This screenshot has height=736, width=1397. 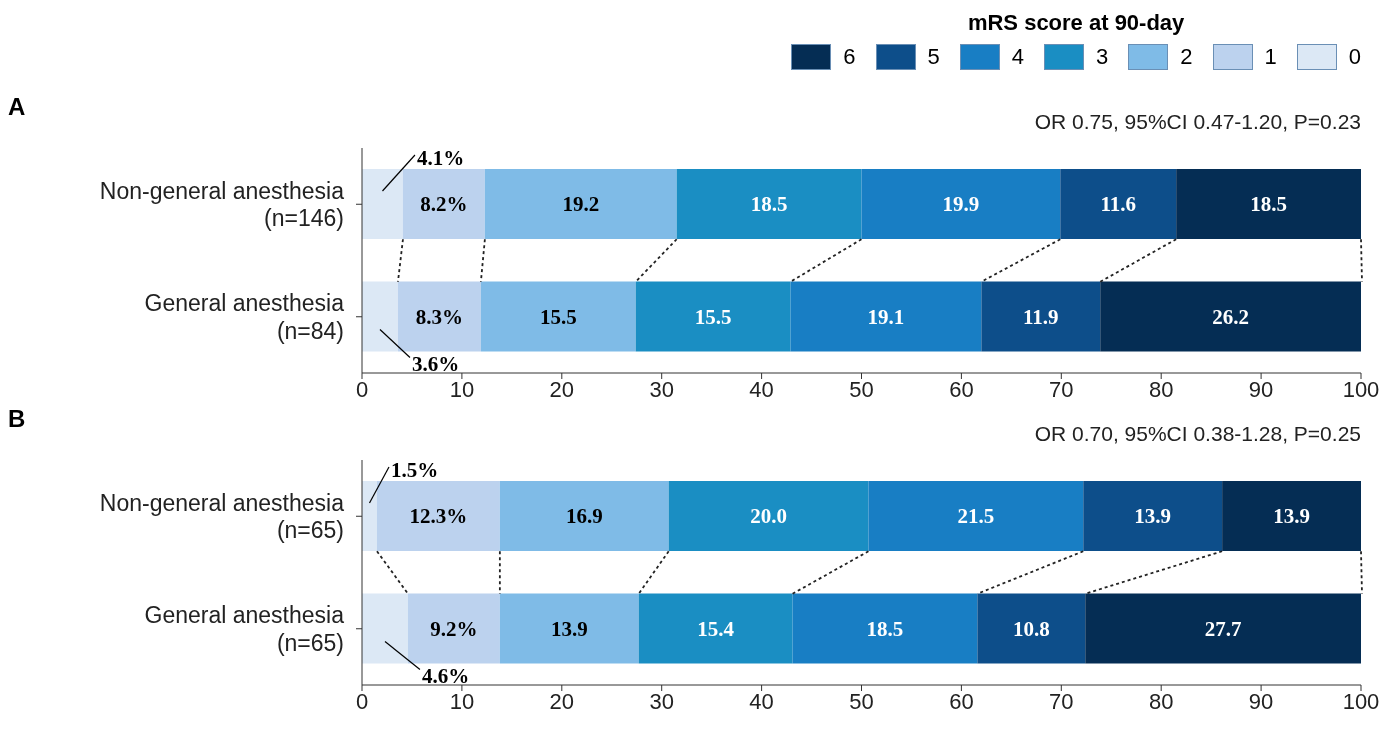 What do you see at coordinates (222, 204) in the screenshot?
I see `y-tick-label: Non-general anesthesia (n=146)` at bounding box center [222, 204].